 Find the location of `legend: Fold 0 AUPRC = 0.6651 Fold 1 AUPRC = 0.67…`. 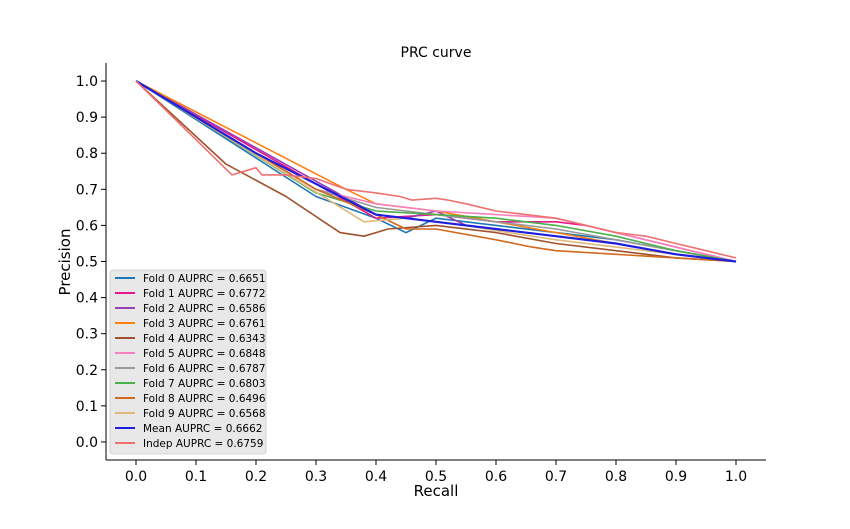

legend: Fold 0 AUPRC = 0.6651 Fold 1 AUPRC = 0.67… is located at coordinates (188, 362).